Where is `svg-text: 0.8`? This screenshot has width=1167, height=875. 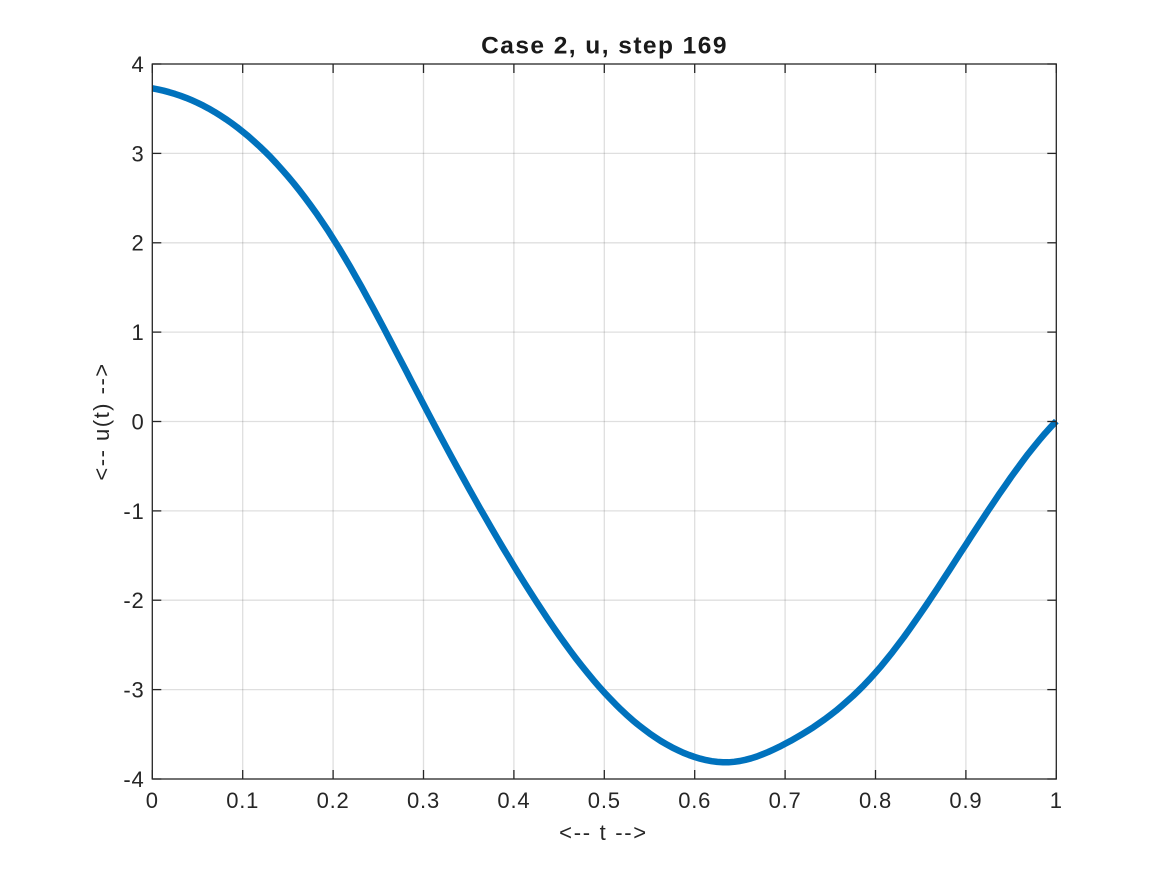 svg-text: 0.8 is located at coordinates (875, 800).